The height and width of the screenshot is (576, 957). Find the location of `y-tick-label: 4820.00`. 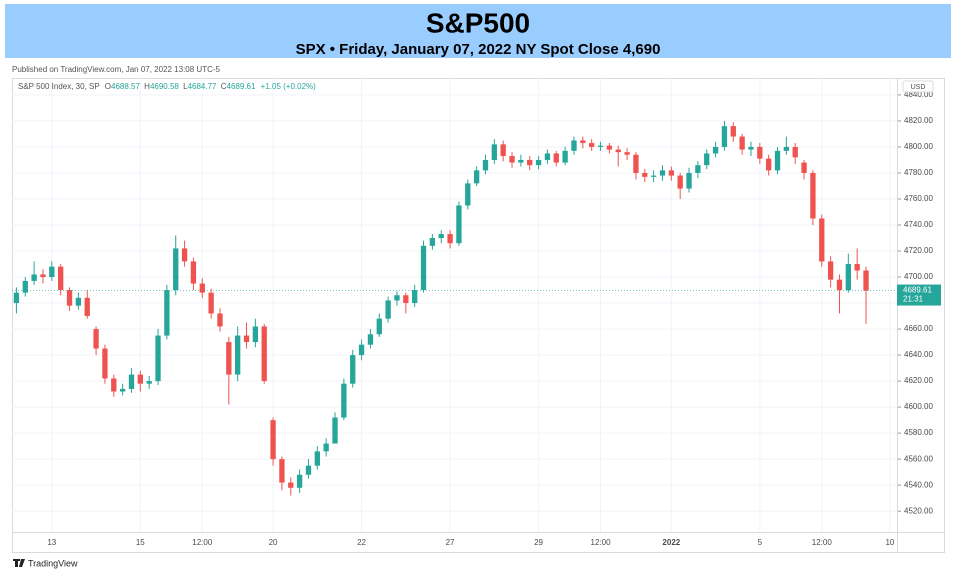

y-tick-label: 4820.00 is located at coordinates (918, 120).